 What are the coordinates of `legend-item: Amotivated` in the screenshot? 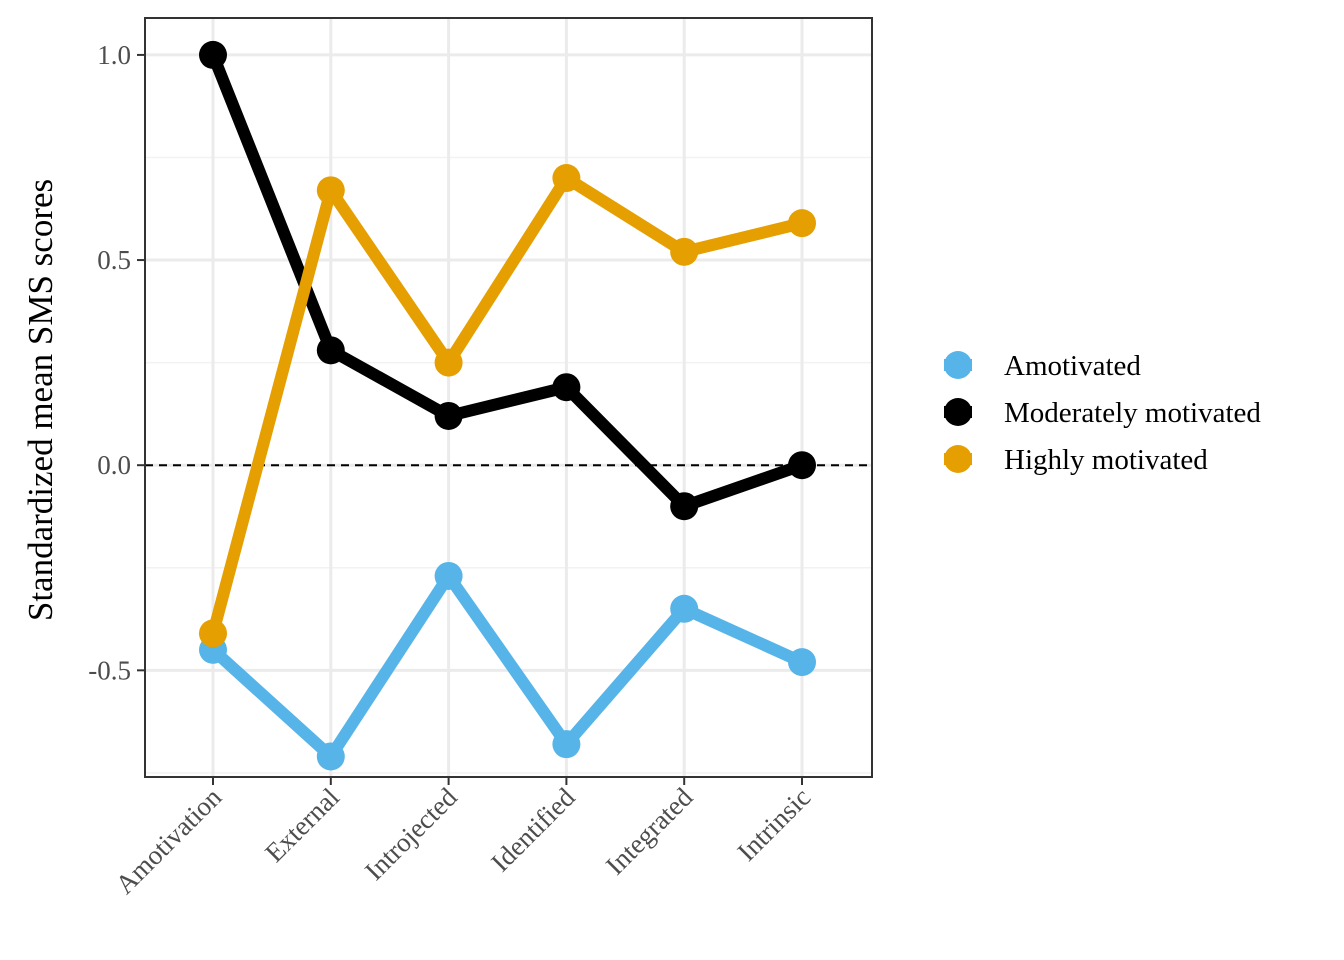 It's located at (1042, 366).